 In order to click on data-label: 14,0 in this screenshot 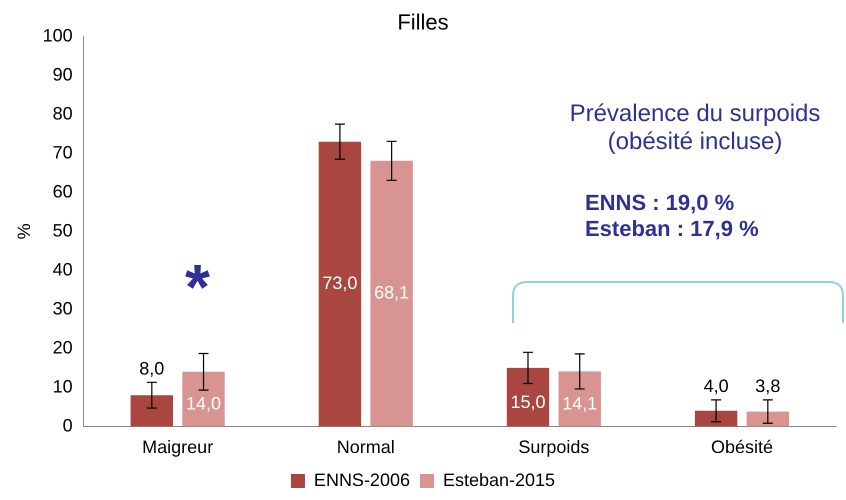, I will do `click(204, 404)`.